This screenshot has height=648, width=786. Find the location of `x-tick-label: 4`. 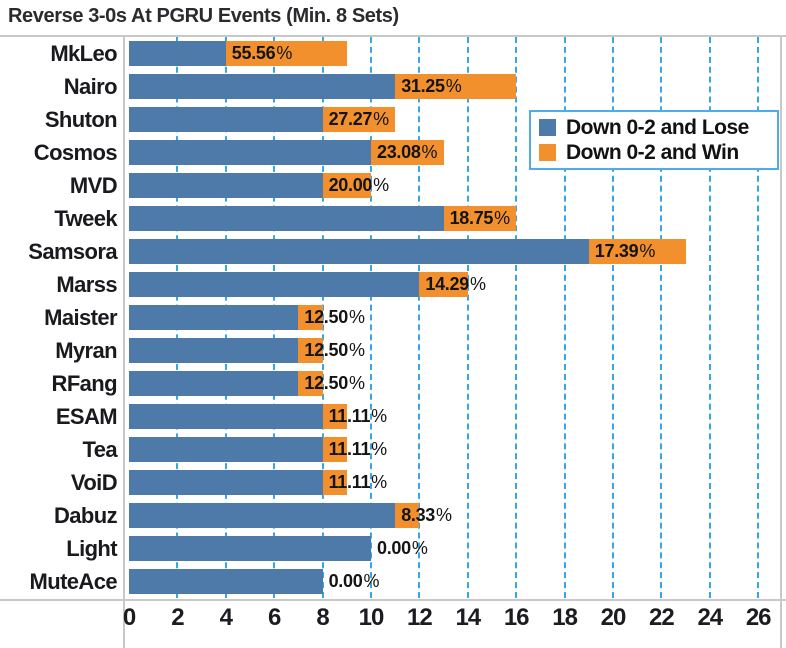

x-tick-label: 4 is located at coordinates (226, 617).